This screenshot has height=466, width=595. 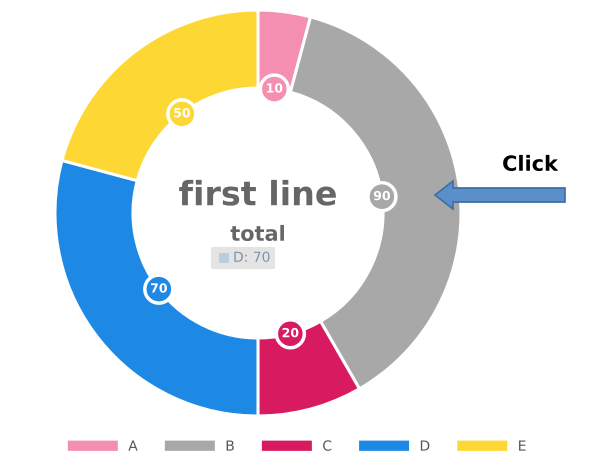 What do you see at coordinates (522, 445) in the screenshot?
I see `legend-label: E` at bounding box center [522, 445].